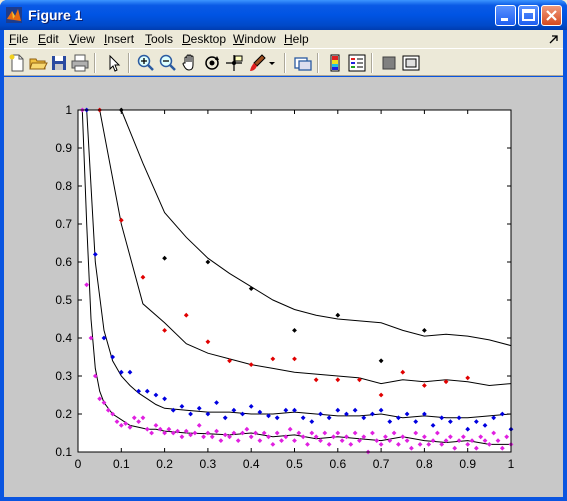 The height and width of the screenshot is (501, 567). What do you see at coordinates (303, 63) in the screenshot?
I see `link-plot-icon` at bounding box center [303, 63].